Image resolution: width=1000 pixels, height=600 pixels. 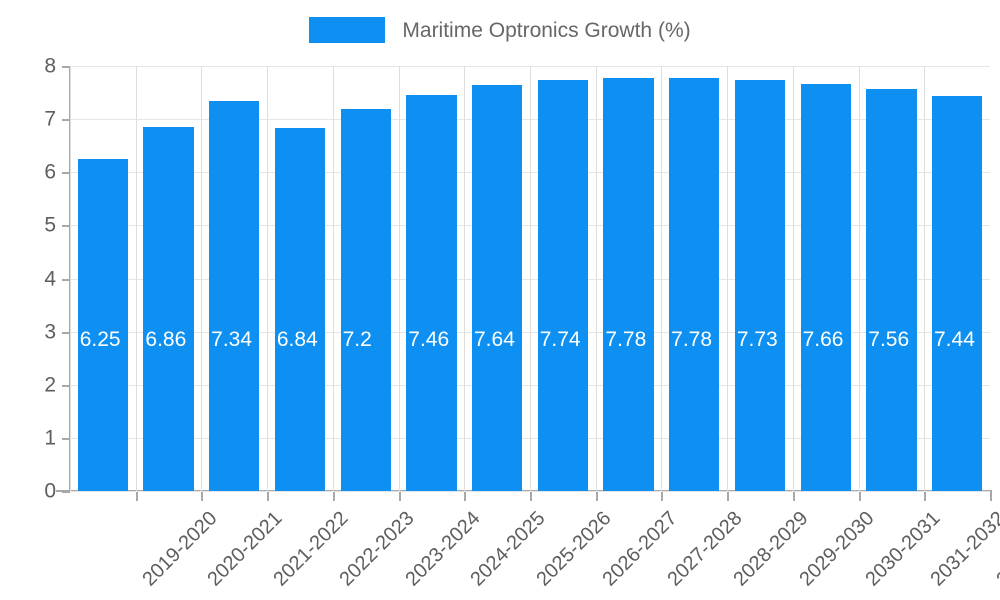 I want to click on y-axis-tick-label: 8, so click(x=50, y=66).